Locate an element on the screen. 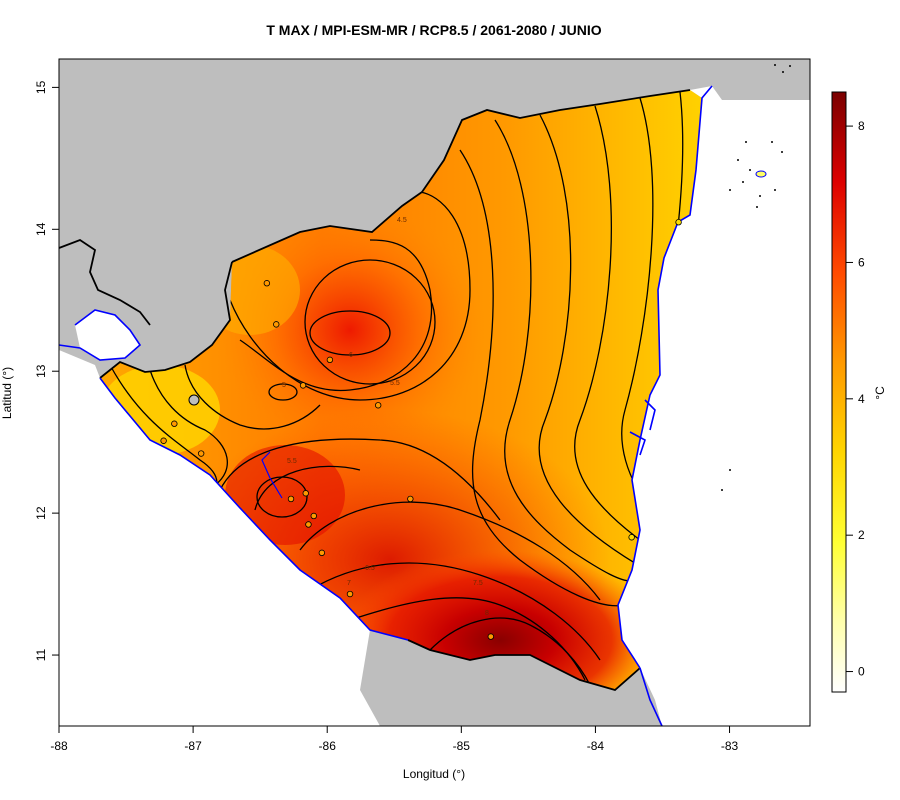 Image resolution: width=900 pixels, height=800 pixels. x-axis: -88 -87 -86 -85 -84 -83 Longitud (°) is located at coordinates (394, 753).